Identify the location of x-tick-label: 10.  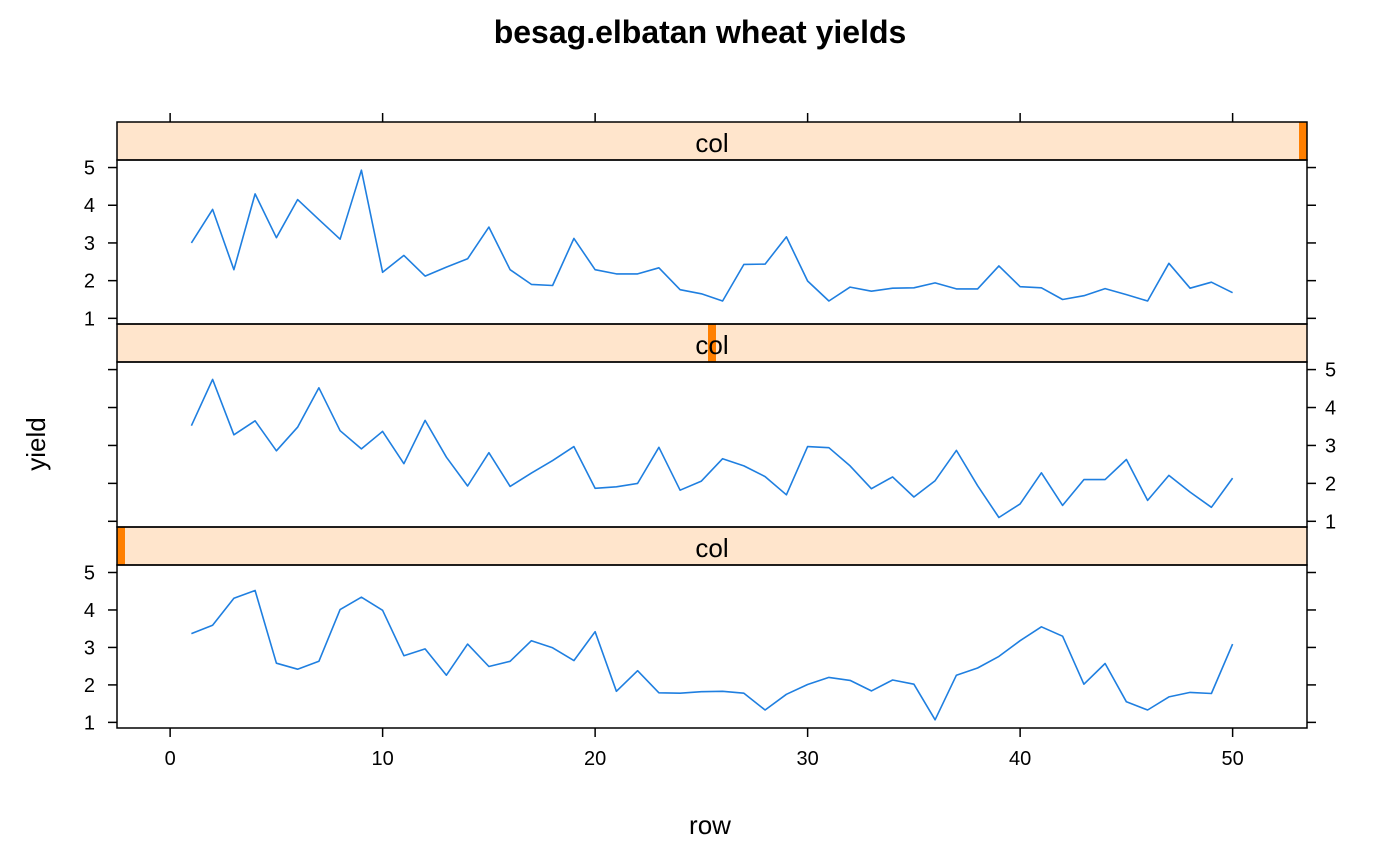
(383, 759).